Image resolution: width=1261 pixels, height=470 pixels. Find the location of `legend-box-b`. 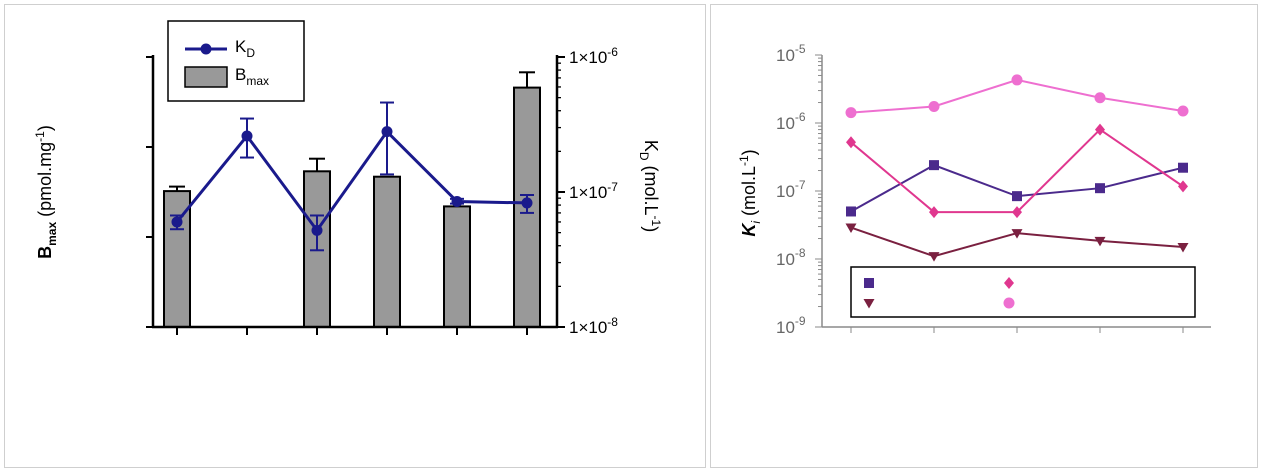

legend-box-b is located at coordinates (1023, 292).